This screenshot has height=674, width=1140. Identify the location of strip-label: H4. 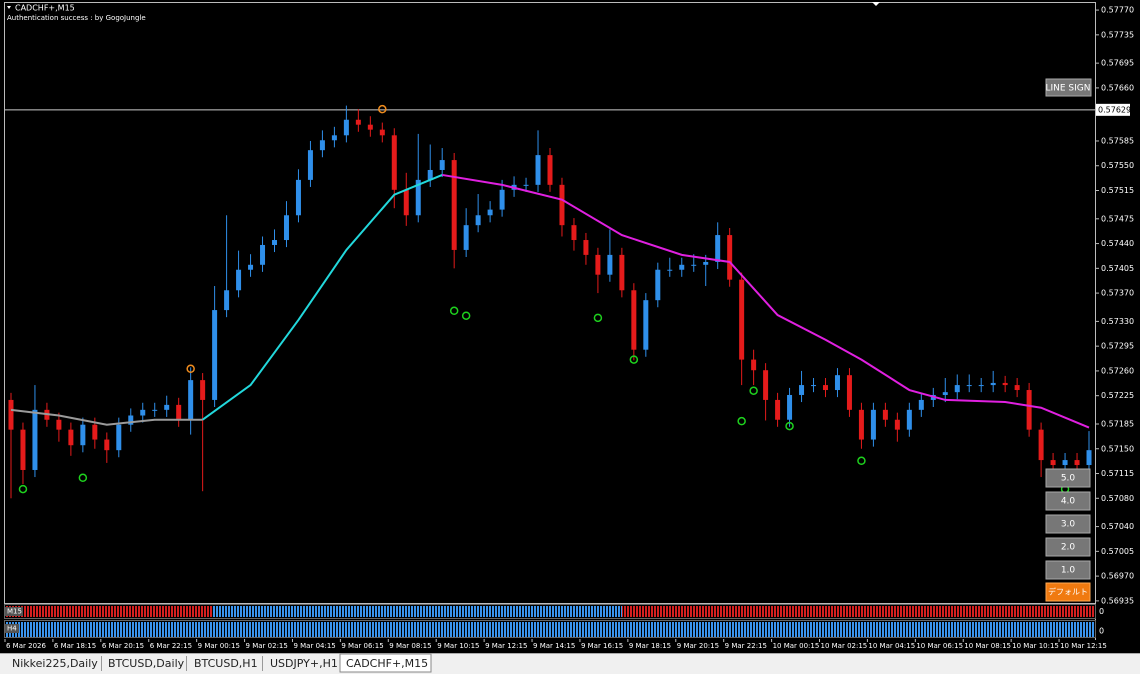
(12, 629).